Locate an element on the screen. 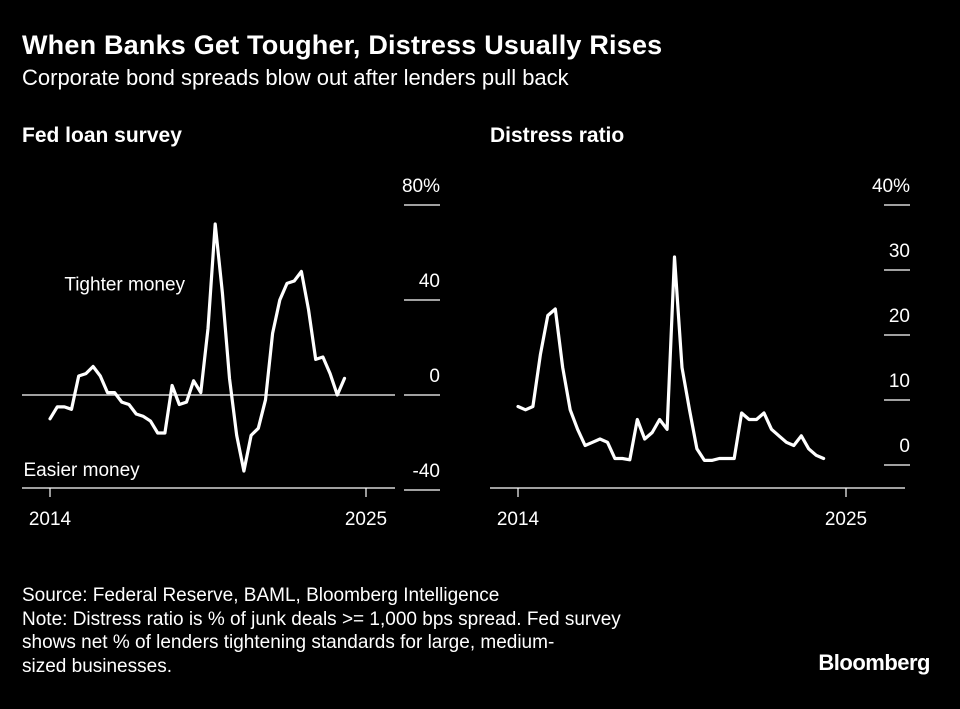  annotation-tighter-money: Tighter money is located at coordinates (124, 285).